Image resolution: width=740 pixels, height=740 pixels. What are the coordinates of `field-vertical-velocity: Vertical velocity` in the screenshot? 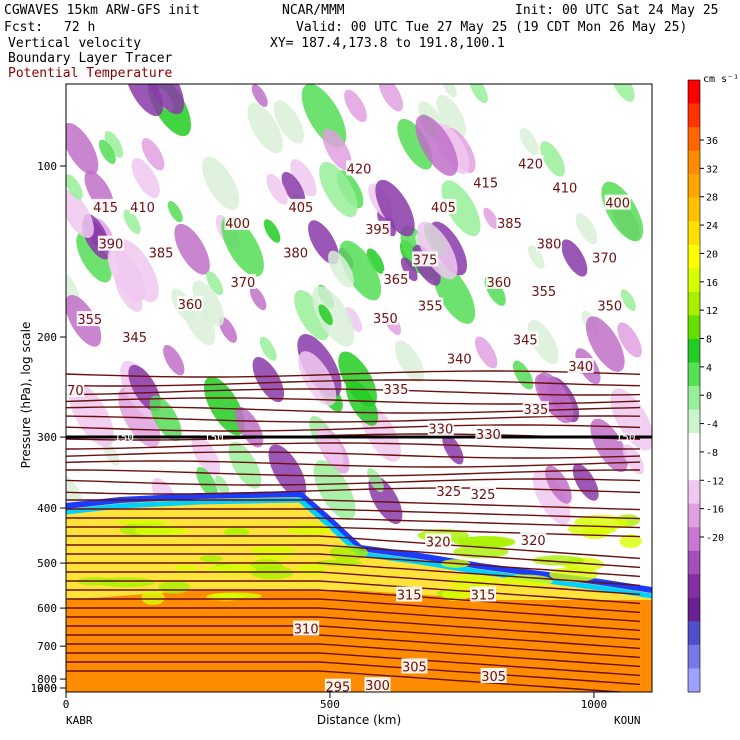 It's located at (75, 43).